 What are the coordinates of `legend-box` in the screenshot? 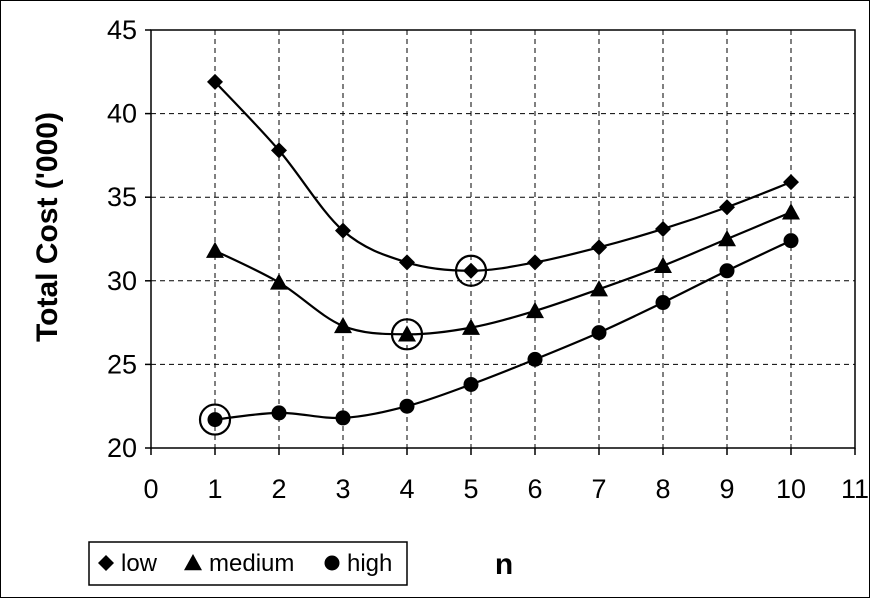 It's located at (248, 563).